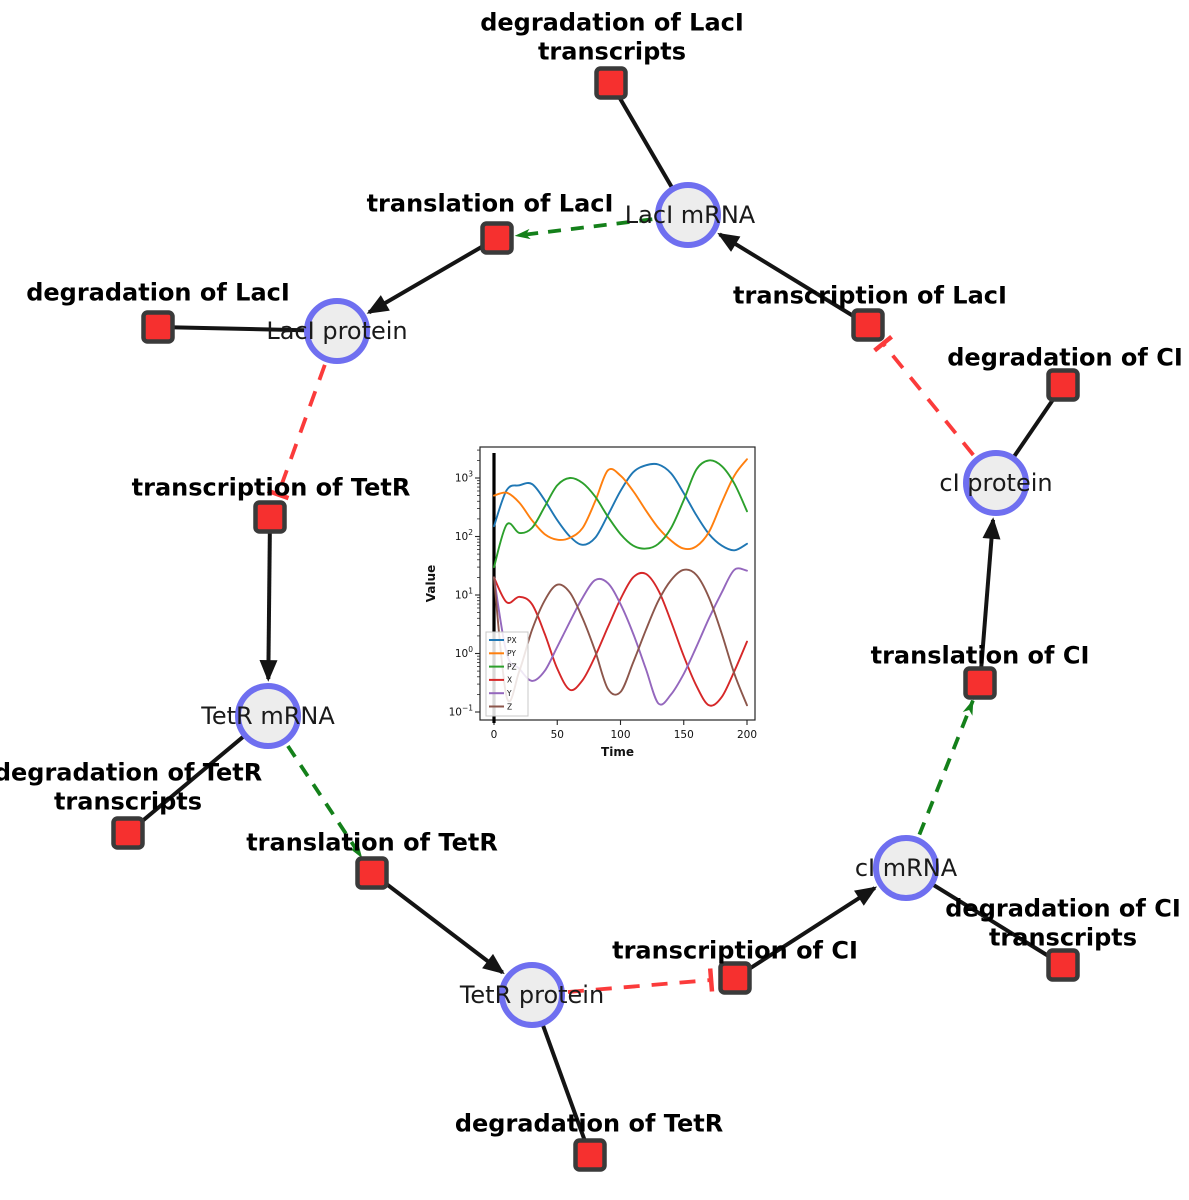 The image size is (1189, 1200). Describe the element at coordinates (337, 331) in the screenshot. I see `species-laci-protein` at that location.